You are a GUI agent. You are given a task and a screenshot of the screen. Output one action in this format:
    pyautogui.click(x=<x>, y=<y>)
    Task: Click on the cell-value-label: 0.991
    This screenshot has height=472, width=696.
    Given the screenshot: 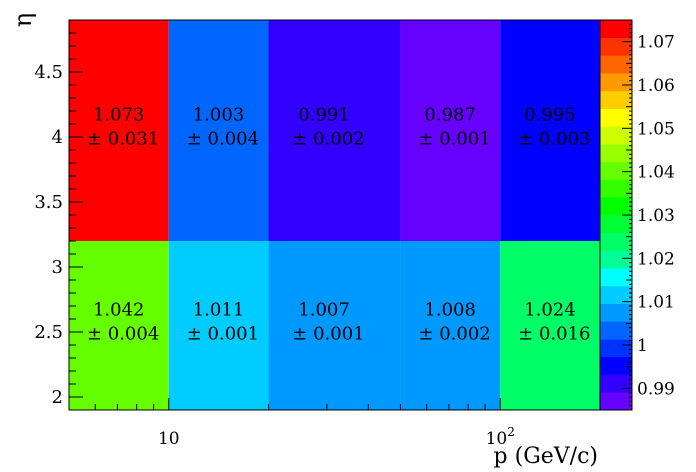 What is the action you would take?
    pyautogui.click(x=324, y=115)
    